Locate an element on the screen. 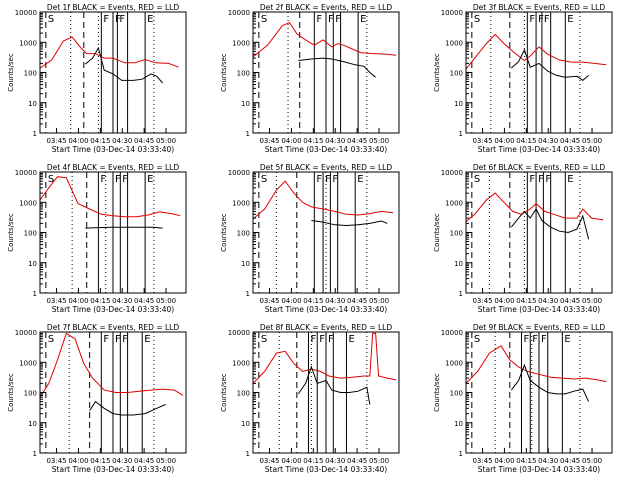  x-tick-label: 04:00 is located at coordinates (504, 301).